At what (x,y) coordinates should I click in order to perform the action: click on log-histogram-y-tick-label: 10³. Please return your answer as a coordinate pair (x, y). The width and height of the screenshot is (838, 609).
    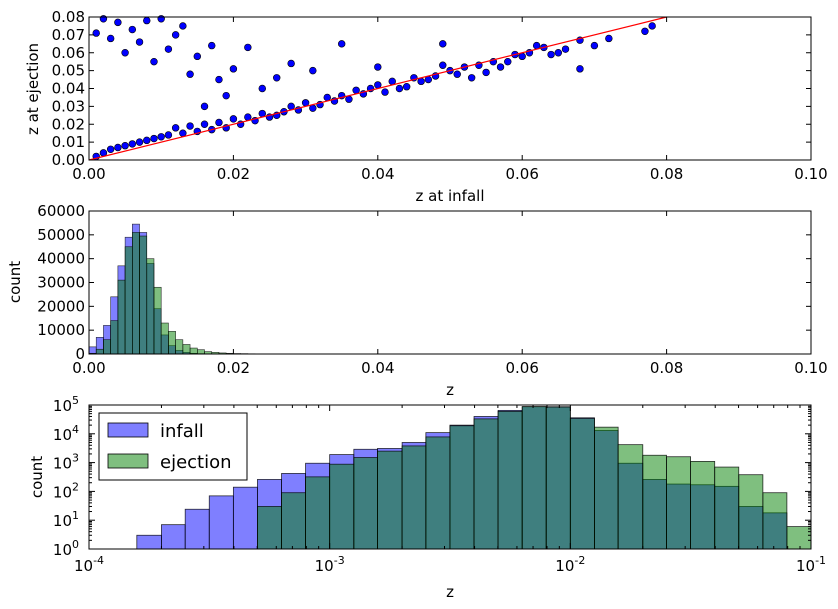
    Looking at the image, I should click on (66, 462).